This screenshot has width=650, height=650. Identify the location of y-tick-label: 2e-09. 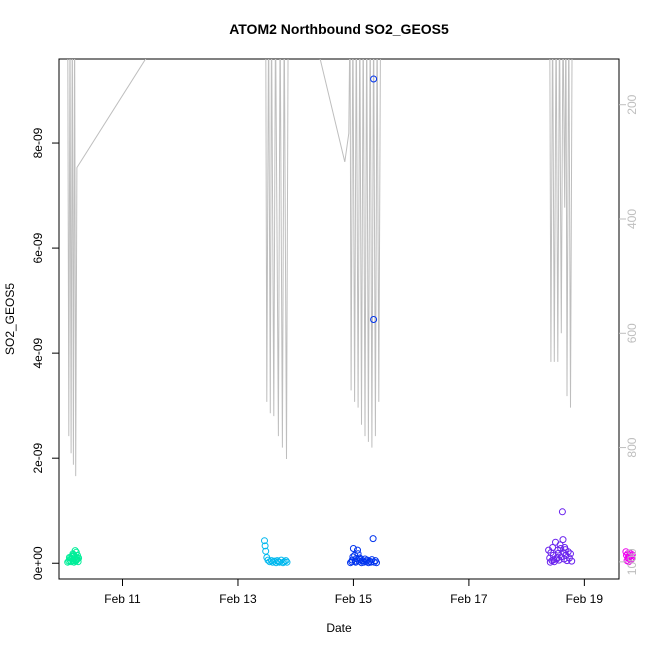
(38, 458).